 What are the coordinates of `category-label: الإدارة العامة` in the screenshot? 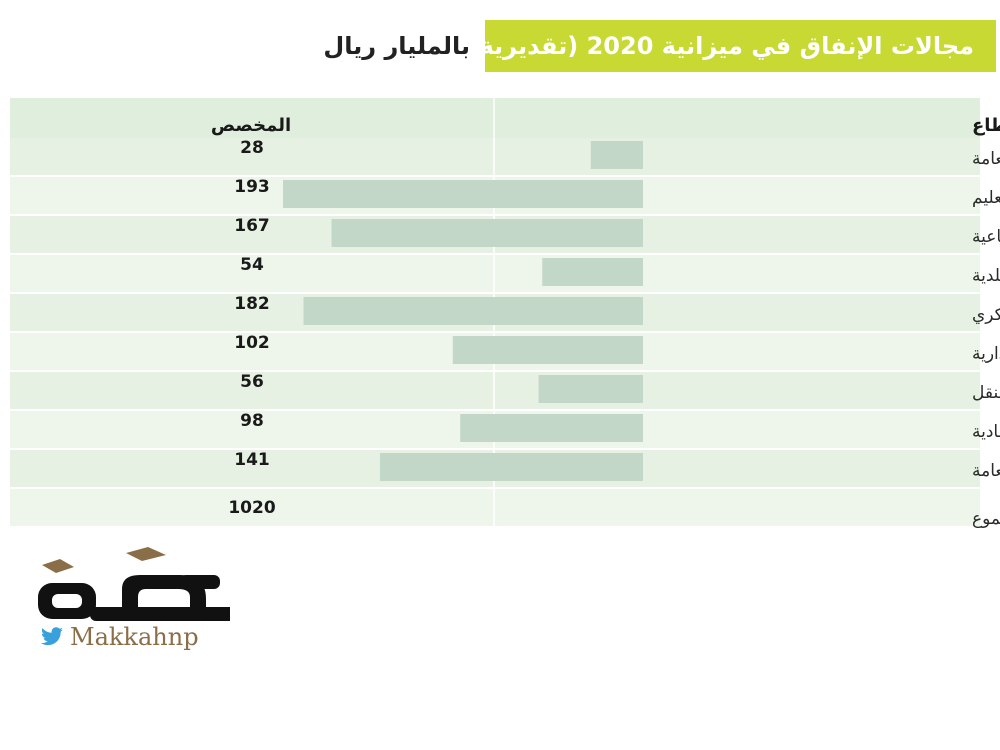 It's located at (986, 159).